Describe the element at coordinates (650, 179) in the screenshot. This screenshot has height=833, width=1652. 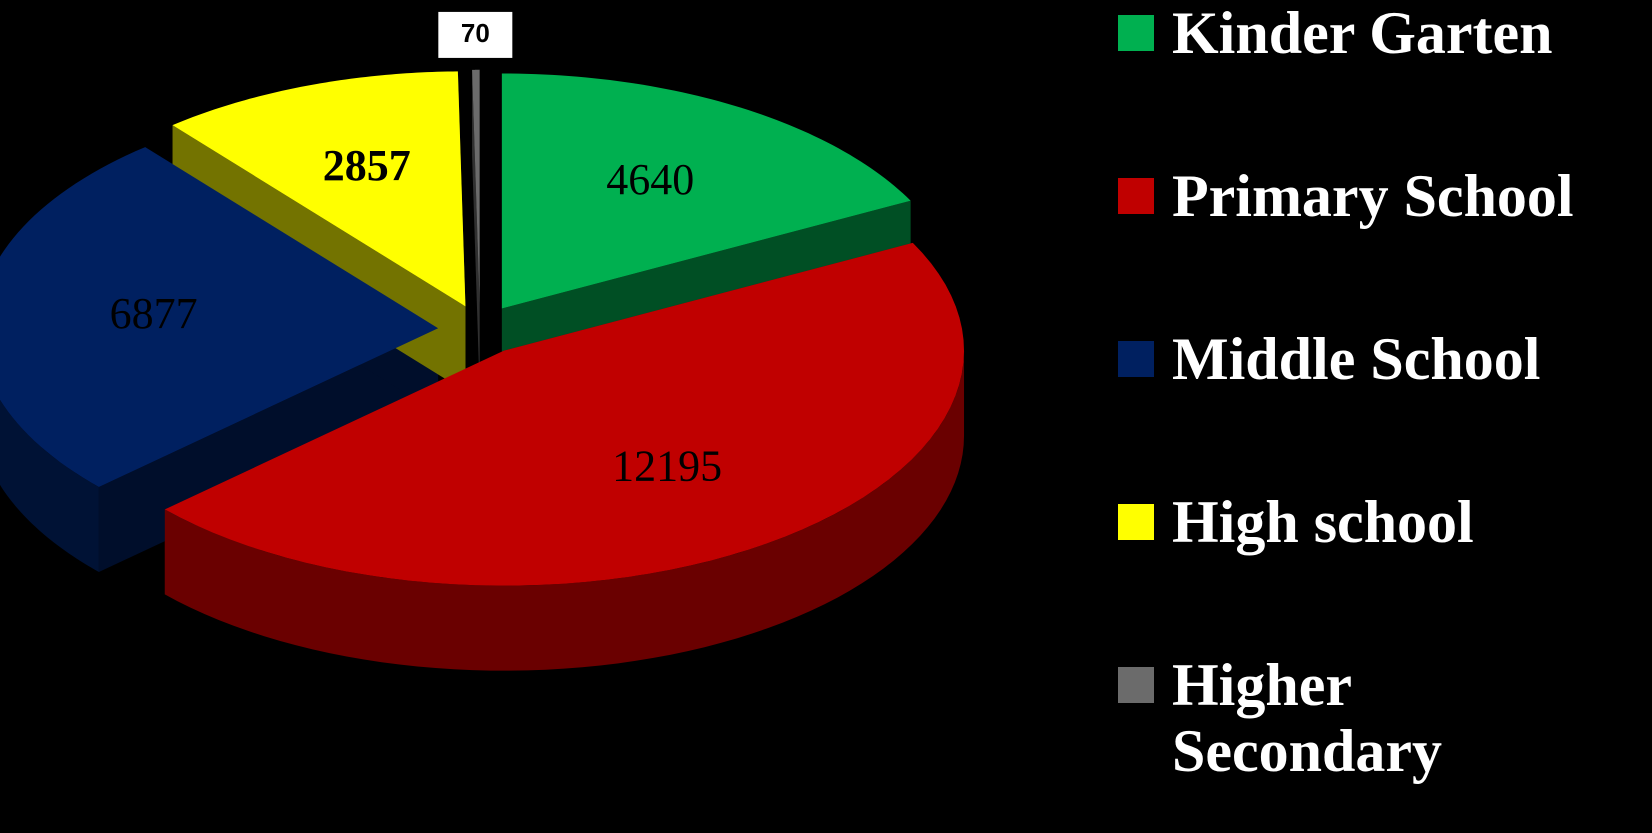
I see `data-label: 4640` at that location.